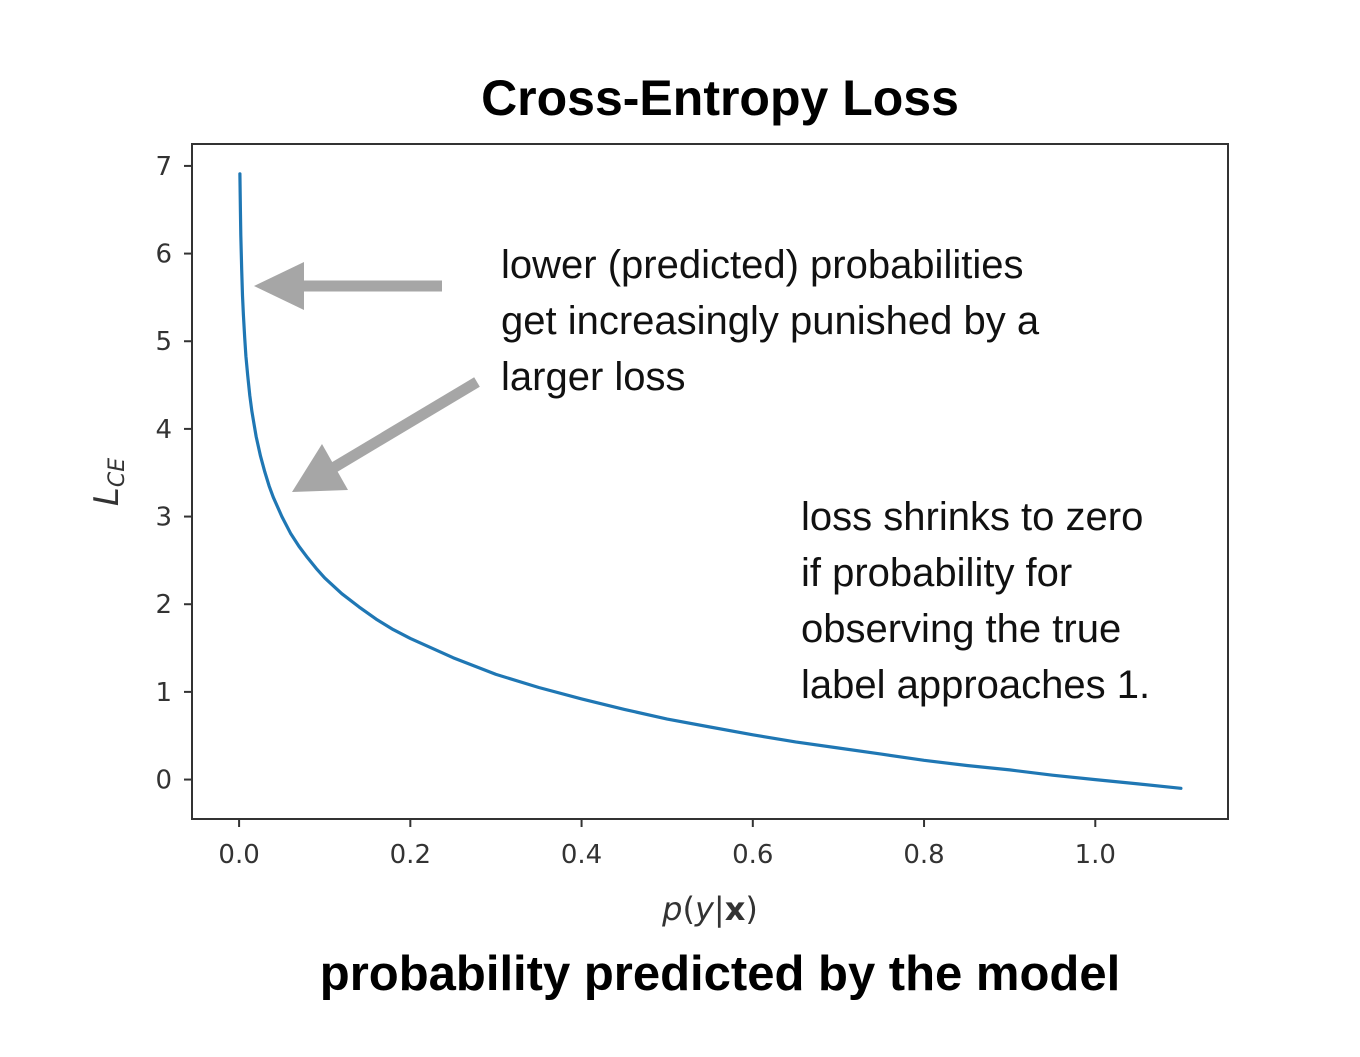 The width and height of the screenshot is (1360, 1057). I want to click on y-tick-label: 5, so click(163, 342).